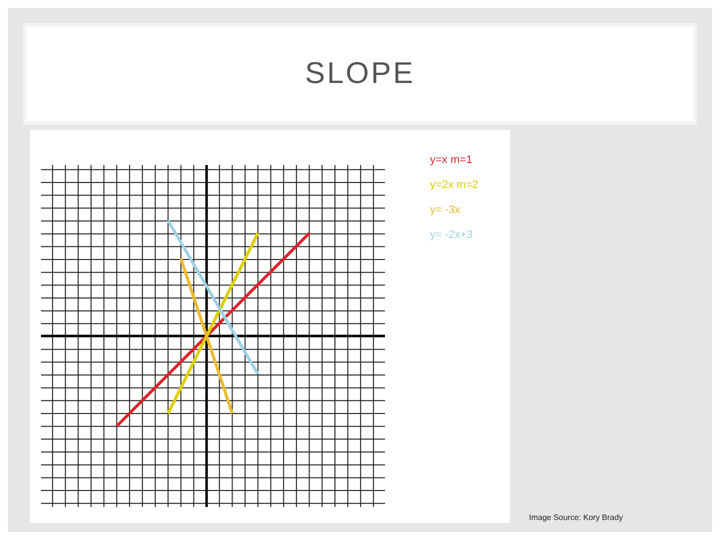  Describe the element at coordinates (446, 210) in the screenshot. I see `text: y= -3x` at that location.